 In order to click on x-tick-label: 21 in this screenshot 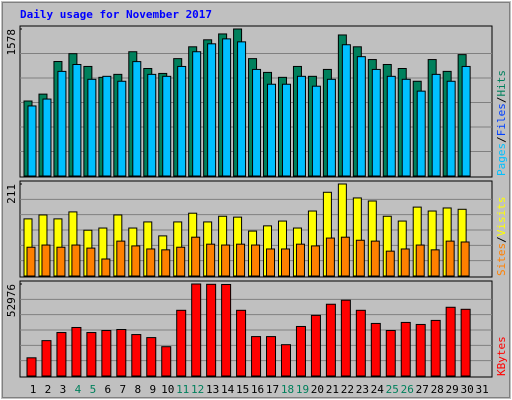, I will do `click(332, 389)`.